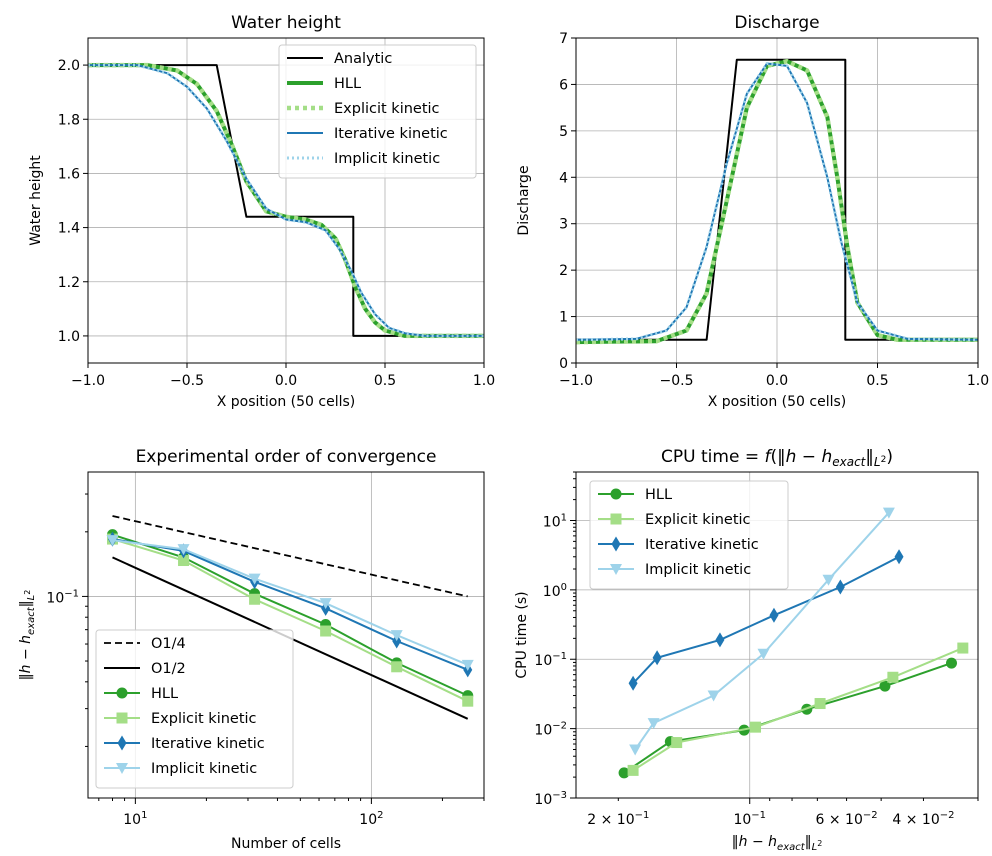 The image size is (992, 856). I want to click on tick-label-part: 2, so click(380, 815).